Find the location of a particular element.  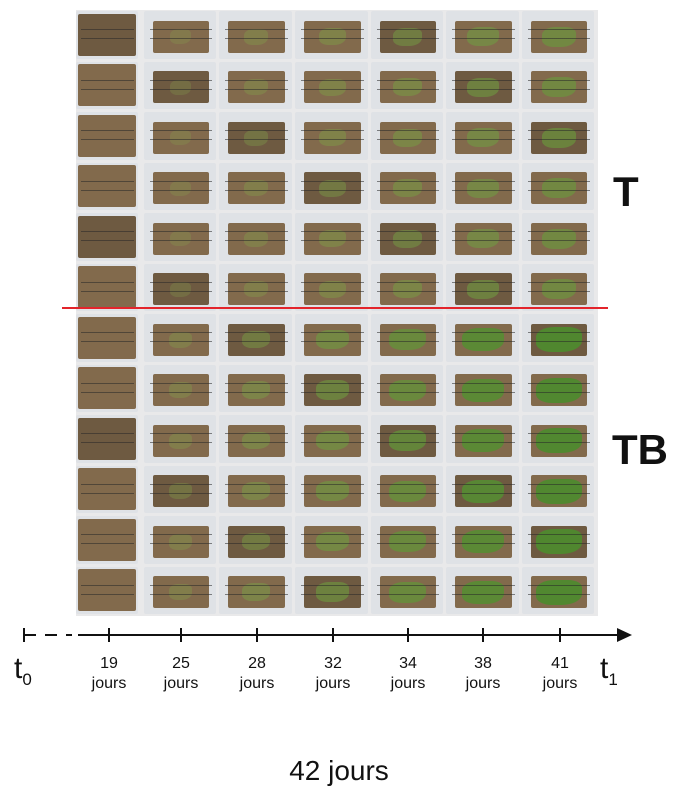

timeline-end-label: t1 is located at coordinates (609, 670).